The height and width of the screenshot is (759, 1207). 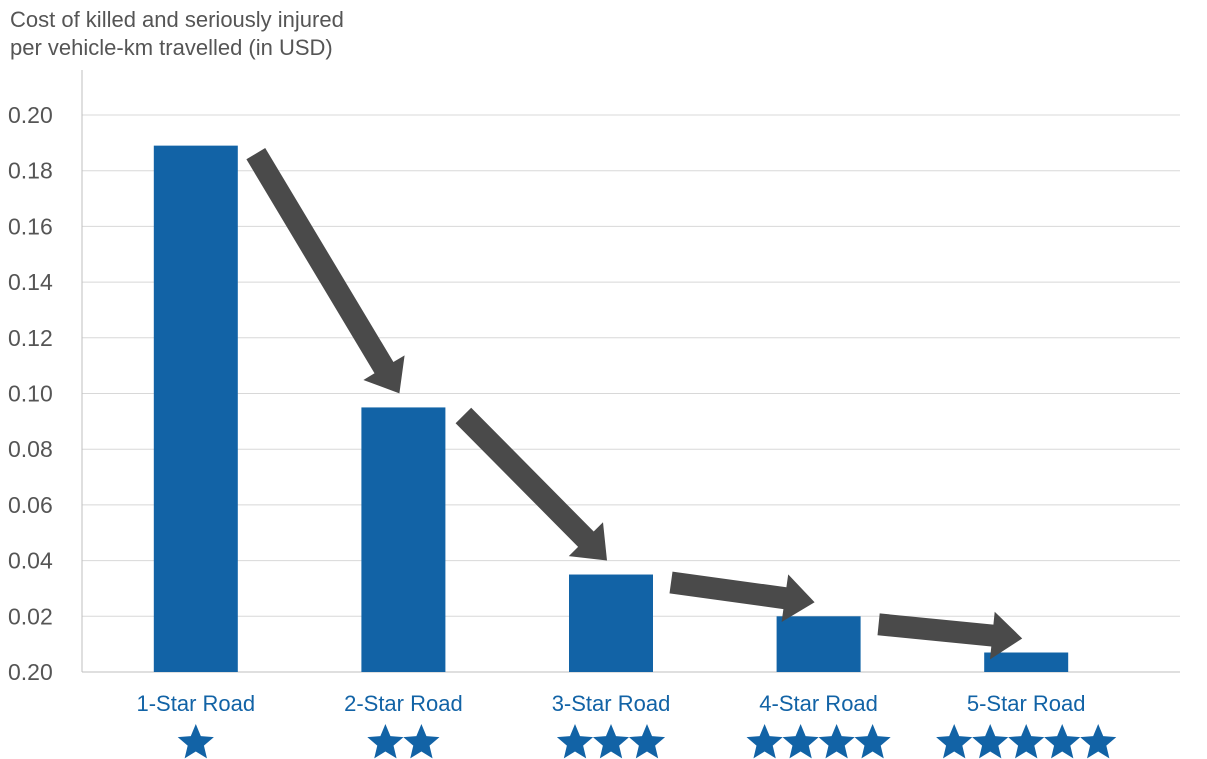 What do you see at coordinates (171, 47) in the screenshot?
I see `y-axis-title-line-2: per vehicle-km travelled (in USD)` at bounding box center [171, 47].